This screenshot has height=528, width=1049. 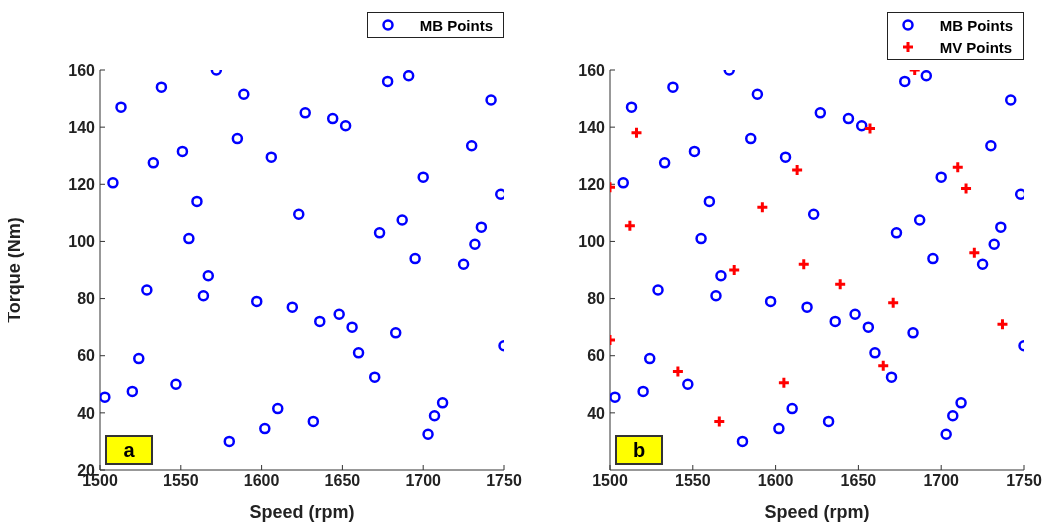 I want to click on y-axis-title: Torque (Nm), so click(x=14, y=270).